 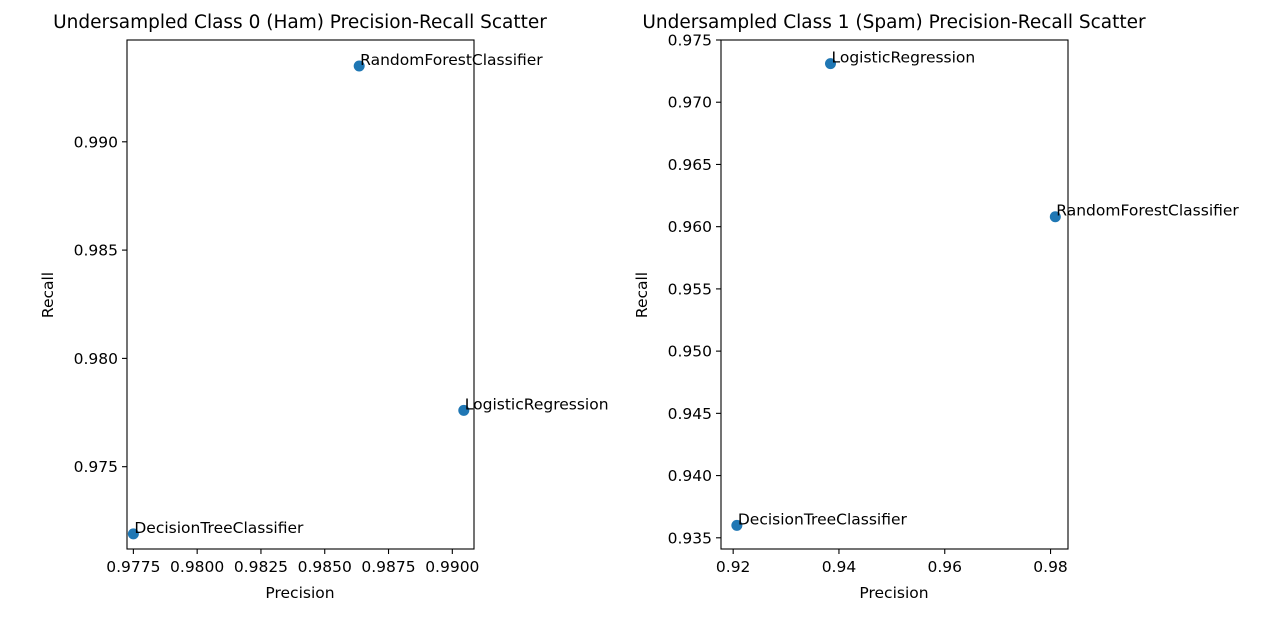 What do you see at coordinates (261, 567) in the screenshot?
I see `x-tick-label: 0.9825` at bounding box center [261, 567].